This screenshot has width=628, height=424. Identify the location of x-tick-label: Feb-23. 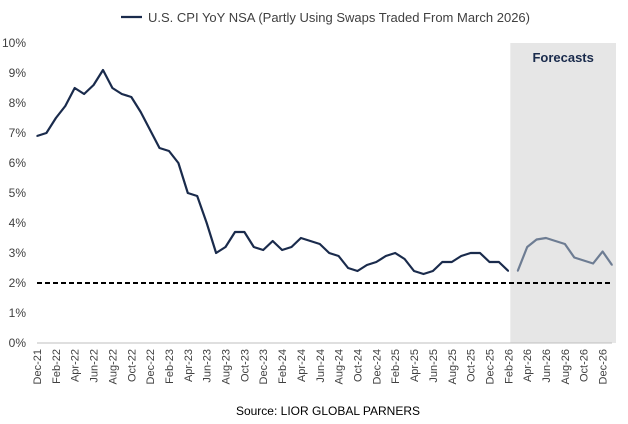
(170, 366).